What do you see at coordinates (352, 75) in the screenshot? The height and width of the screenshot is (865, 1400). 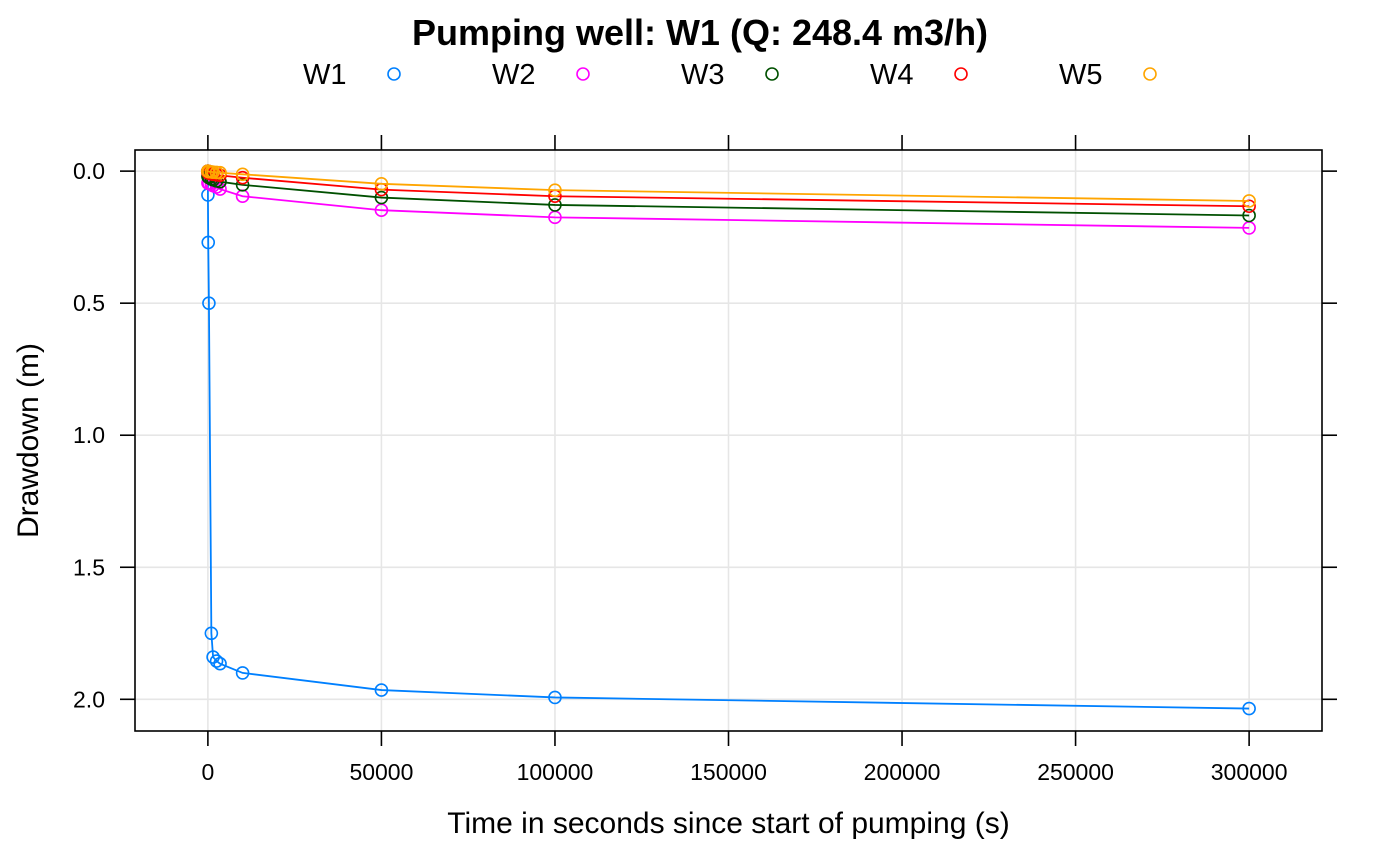 I see `legend-item: W1` at bounding box center [352, 75].